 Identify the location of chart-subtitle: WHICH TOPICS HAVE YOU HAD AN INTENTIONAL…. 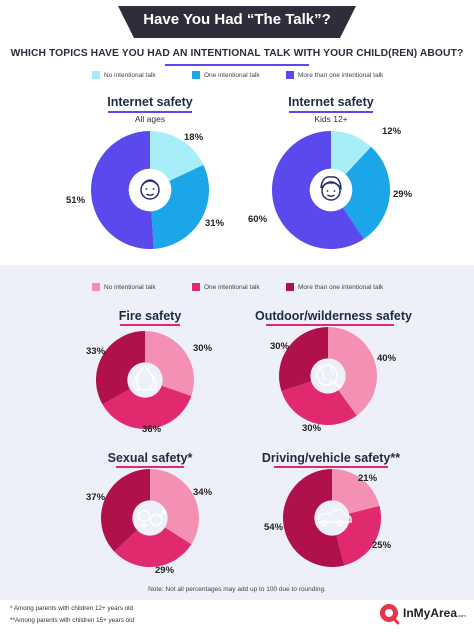
(237, 53).